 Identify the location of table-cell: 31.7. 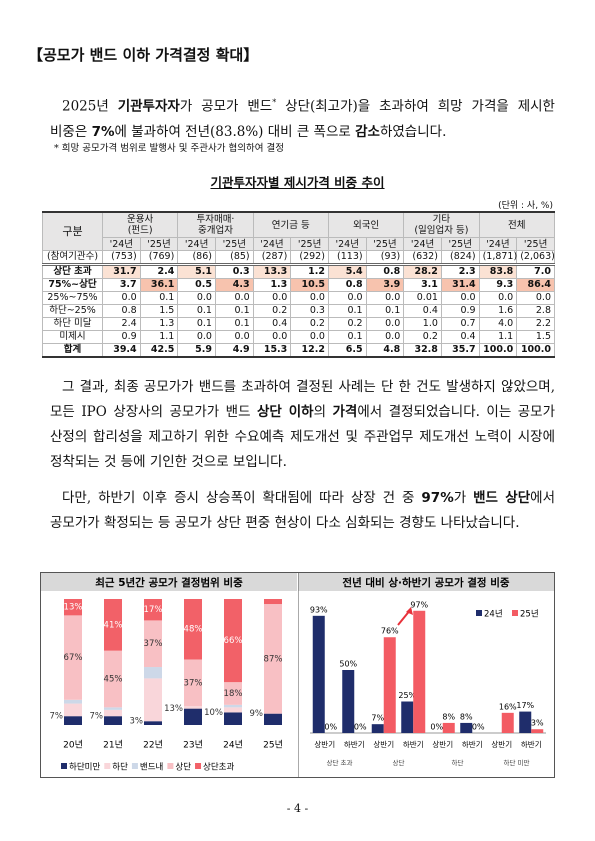
(121, 271).